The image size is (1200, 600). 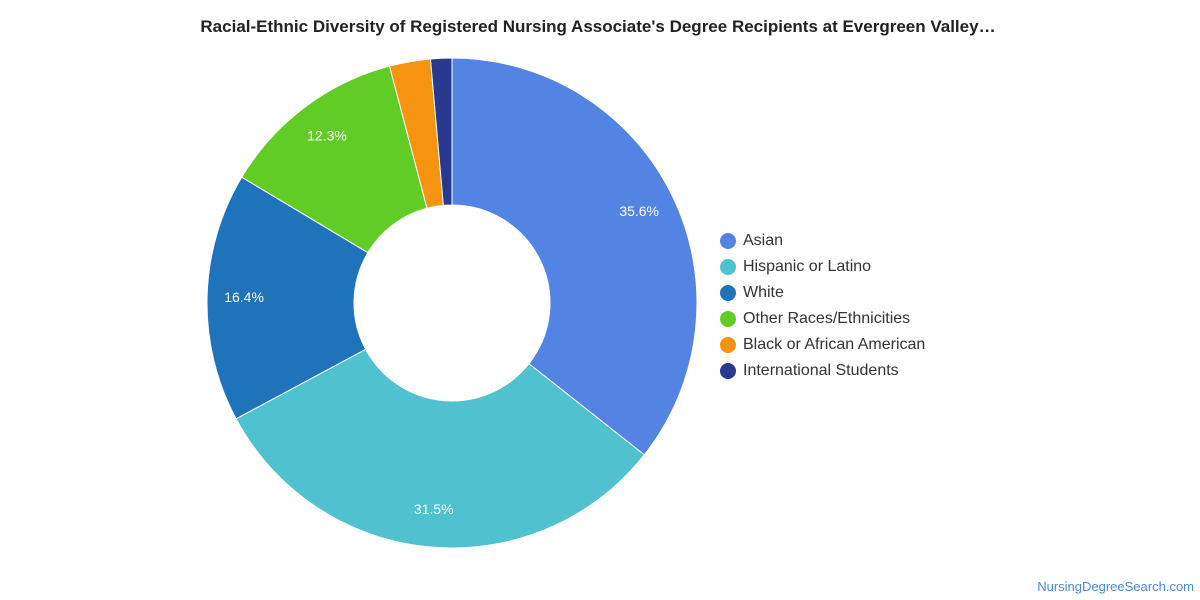 I want to click on legend-item-other-races-ethnicities: Other Races/Ethnicities, so click(x=822, y=319).